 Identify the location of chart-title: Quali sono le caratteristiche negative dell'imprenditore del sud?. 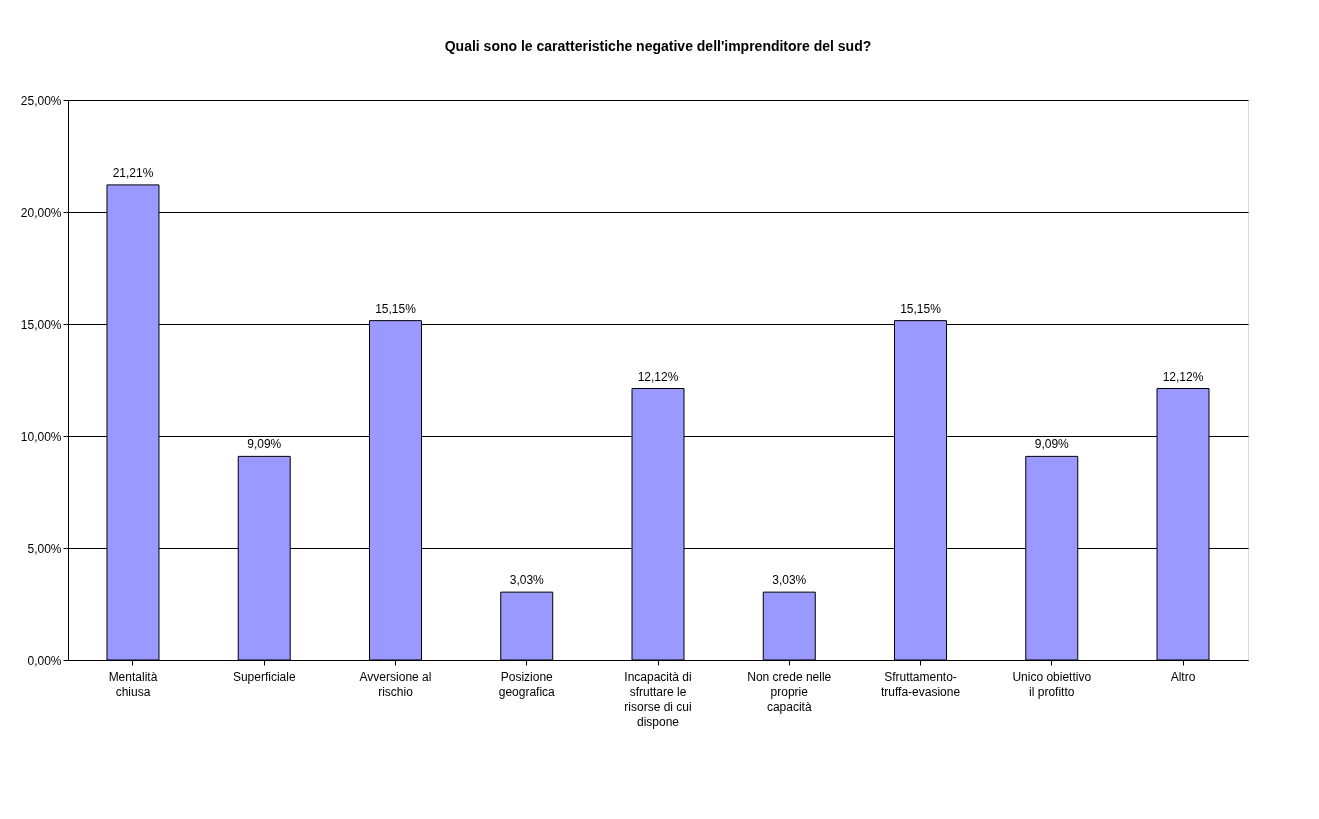
(658, 46).